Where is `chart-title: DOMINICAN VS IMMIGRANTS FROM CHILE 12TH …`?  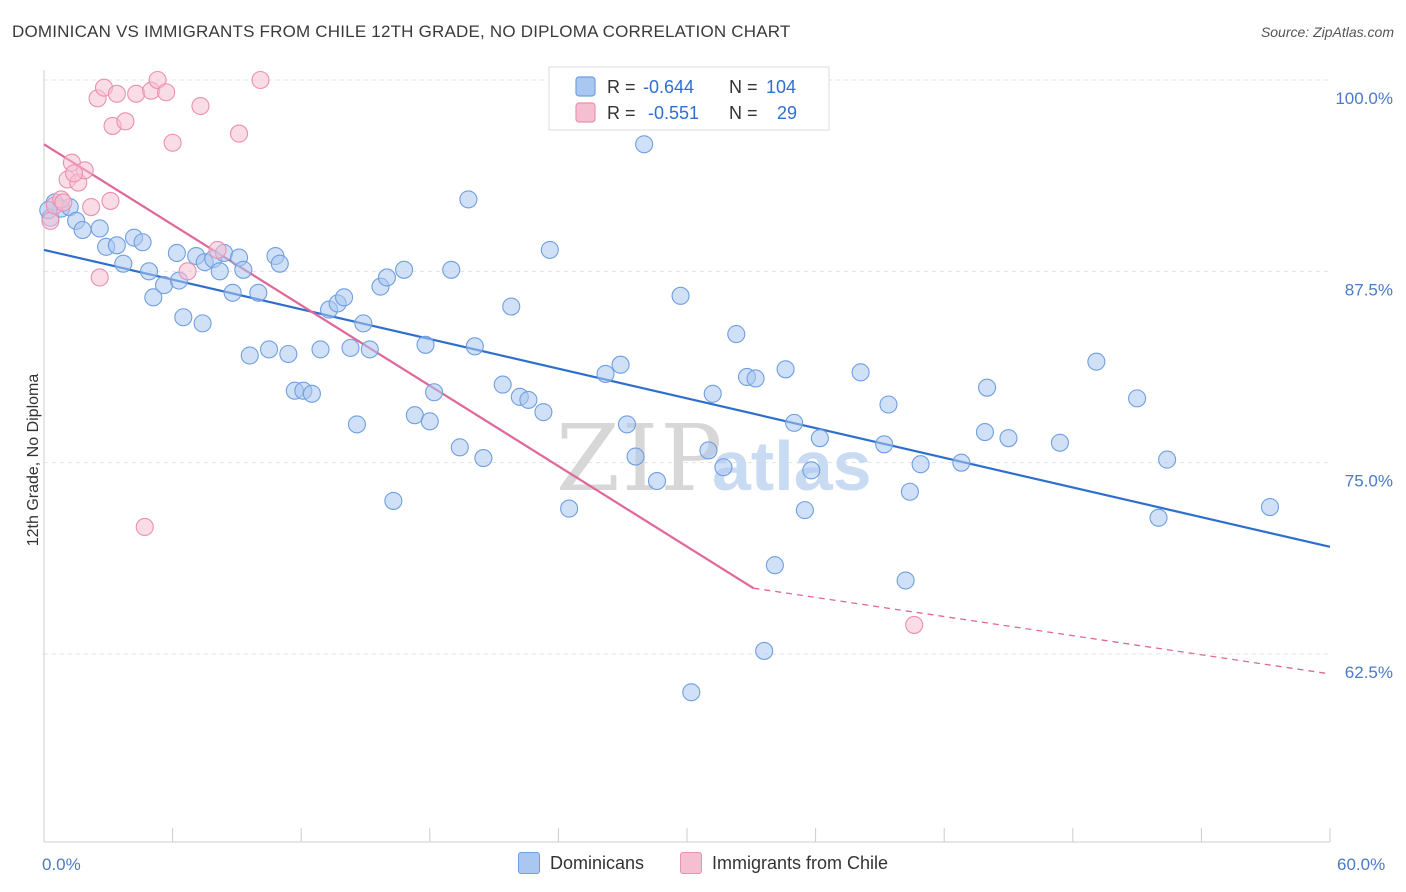 chart-title: DOMINICAN VS IMMIGRANTS FROM CHILE 12TH … is located at coordinates (401, 31).